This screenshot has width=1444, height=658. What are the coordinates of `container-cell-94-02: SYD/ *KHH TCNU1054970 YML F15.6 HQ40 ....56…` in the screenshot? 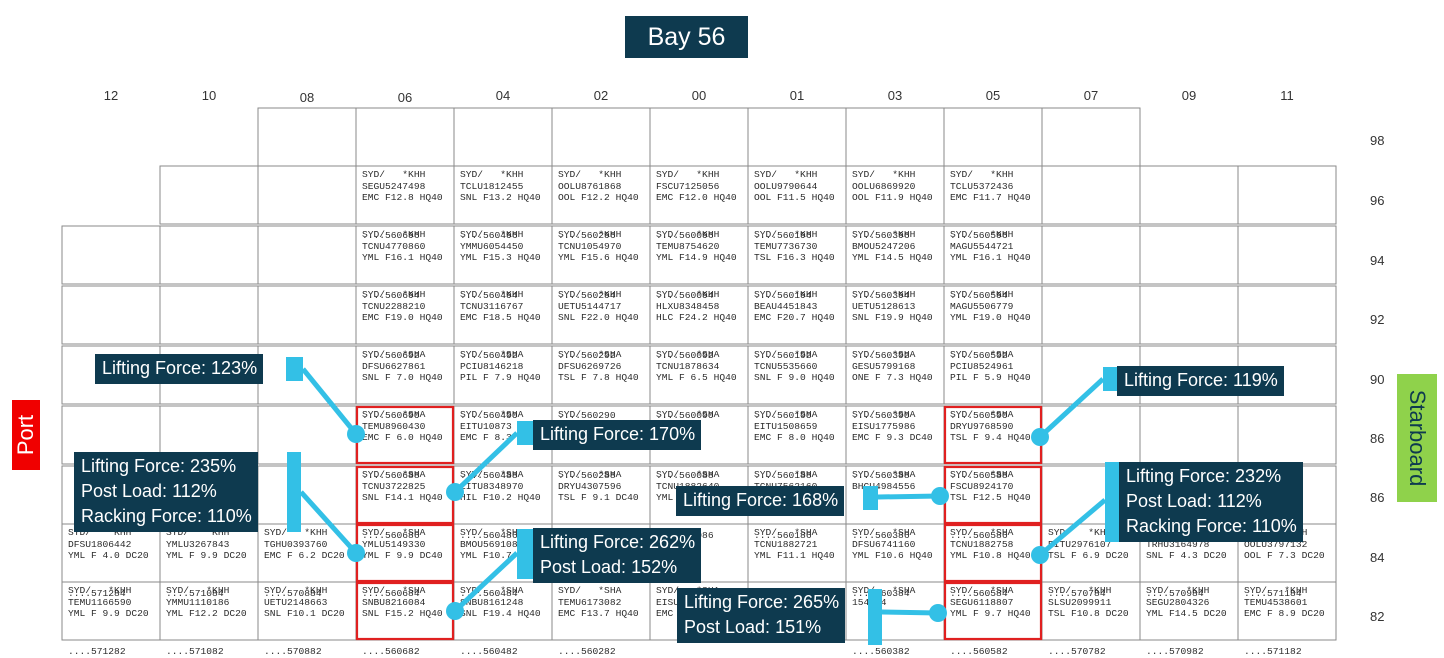 It's located at (598, 265).